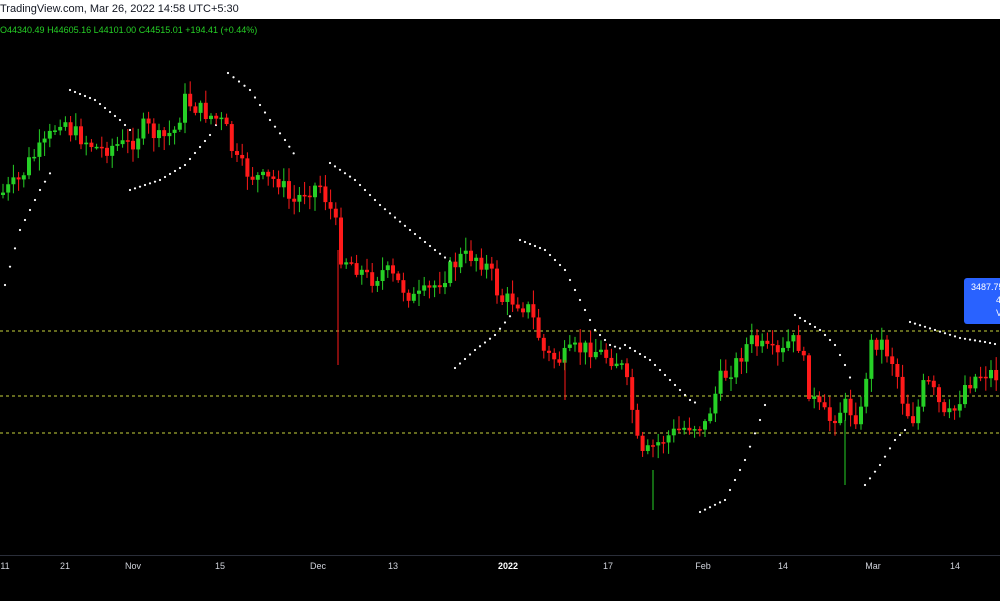 Image resolution: width=1000 pixels, height=601 pixels. What do you see at coordinates (500, 578) in the screenshot?
I see `time-axis: 11 21 Nov 15 Dec 13 2022 17 Feb 14 Mar 14` at bounding box center [500, 578].